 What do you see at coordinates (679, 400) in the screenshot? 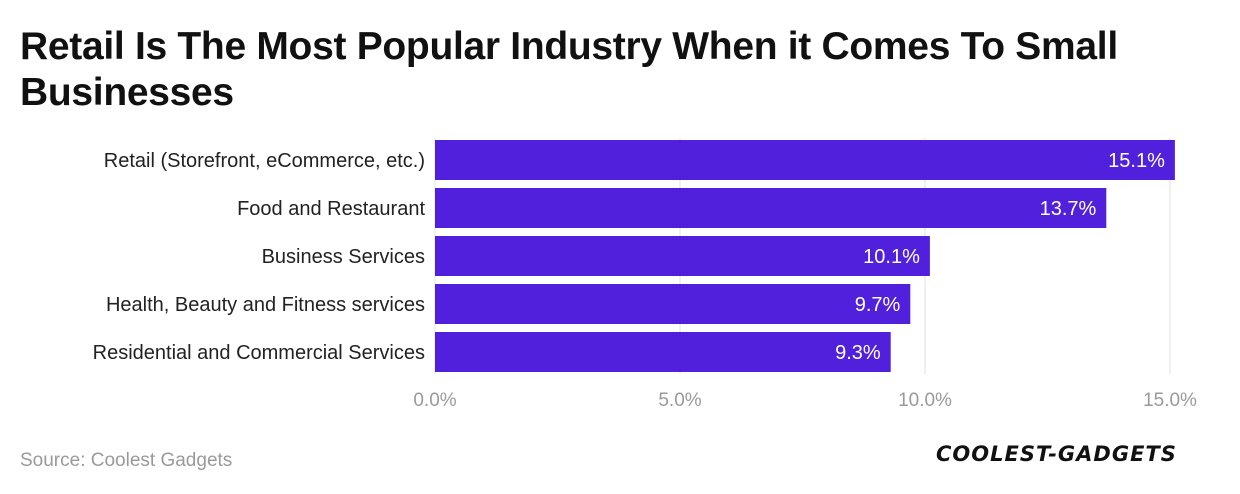
I see `x-tick-label: 5.0%` at bounding box center [679, 400].